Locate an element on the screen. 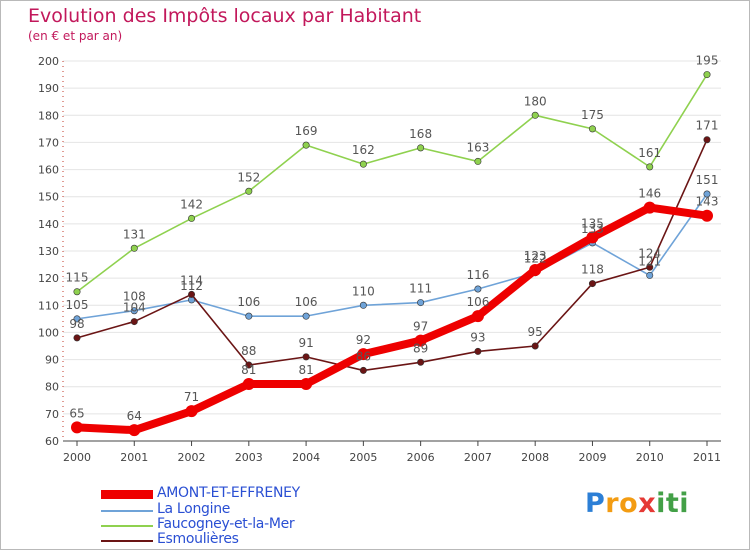 The image size is (750, 550). y-tick-label: 70 is located at coordinates (52, 414).